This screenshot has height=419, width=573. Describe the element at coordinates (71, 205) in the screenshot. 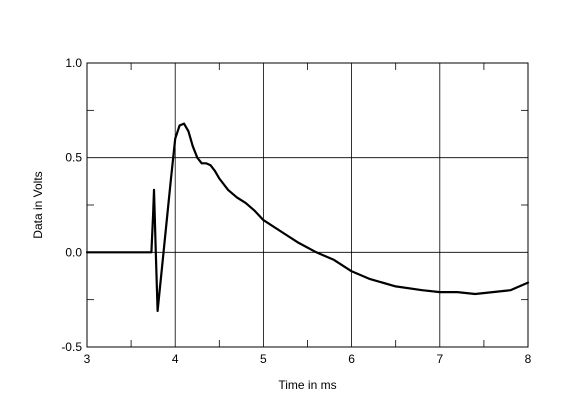

I see `y-tick-labels: -0.5 0.0 0.5 1.0` at that location.